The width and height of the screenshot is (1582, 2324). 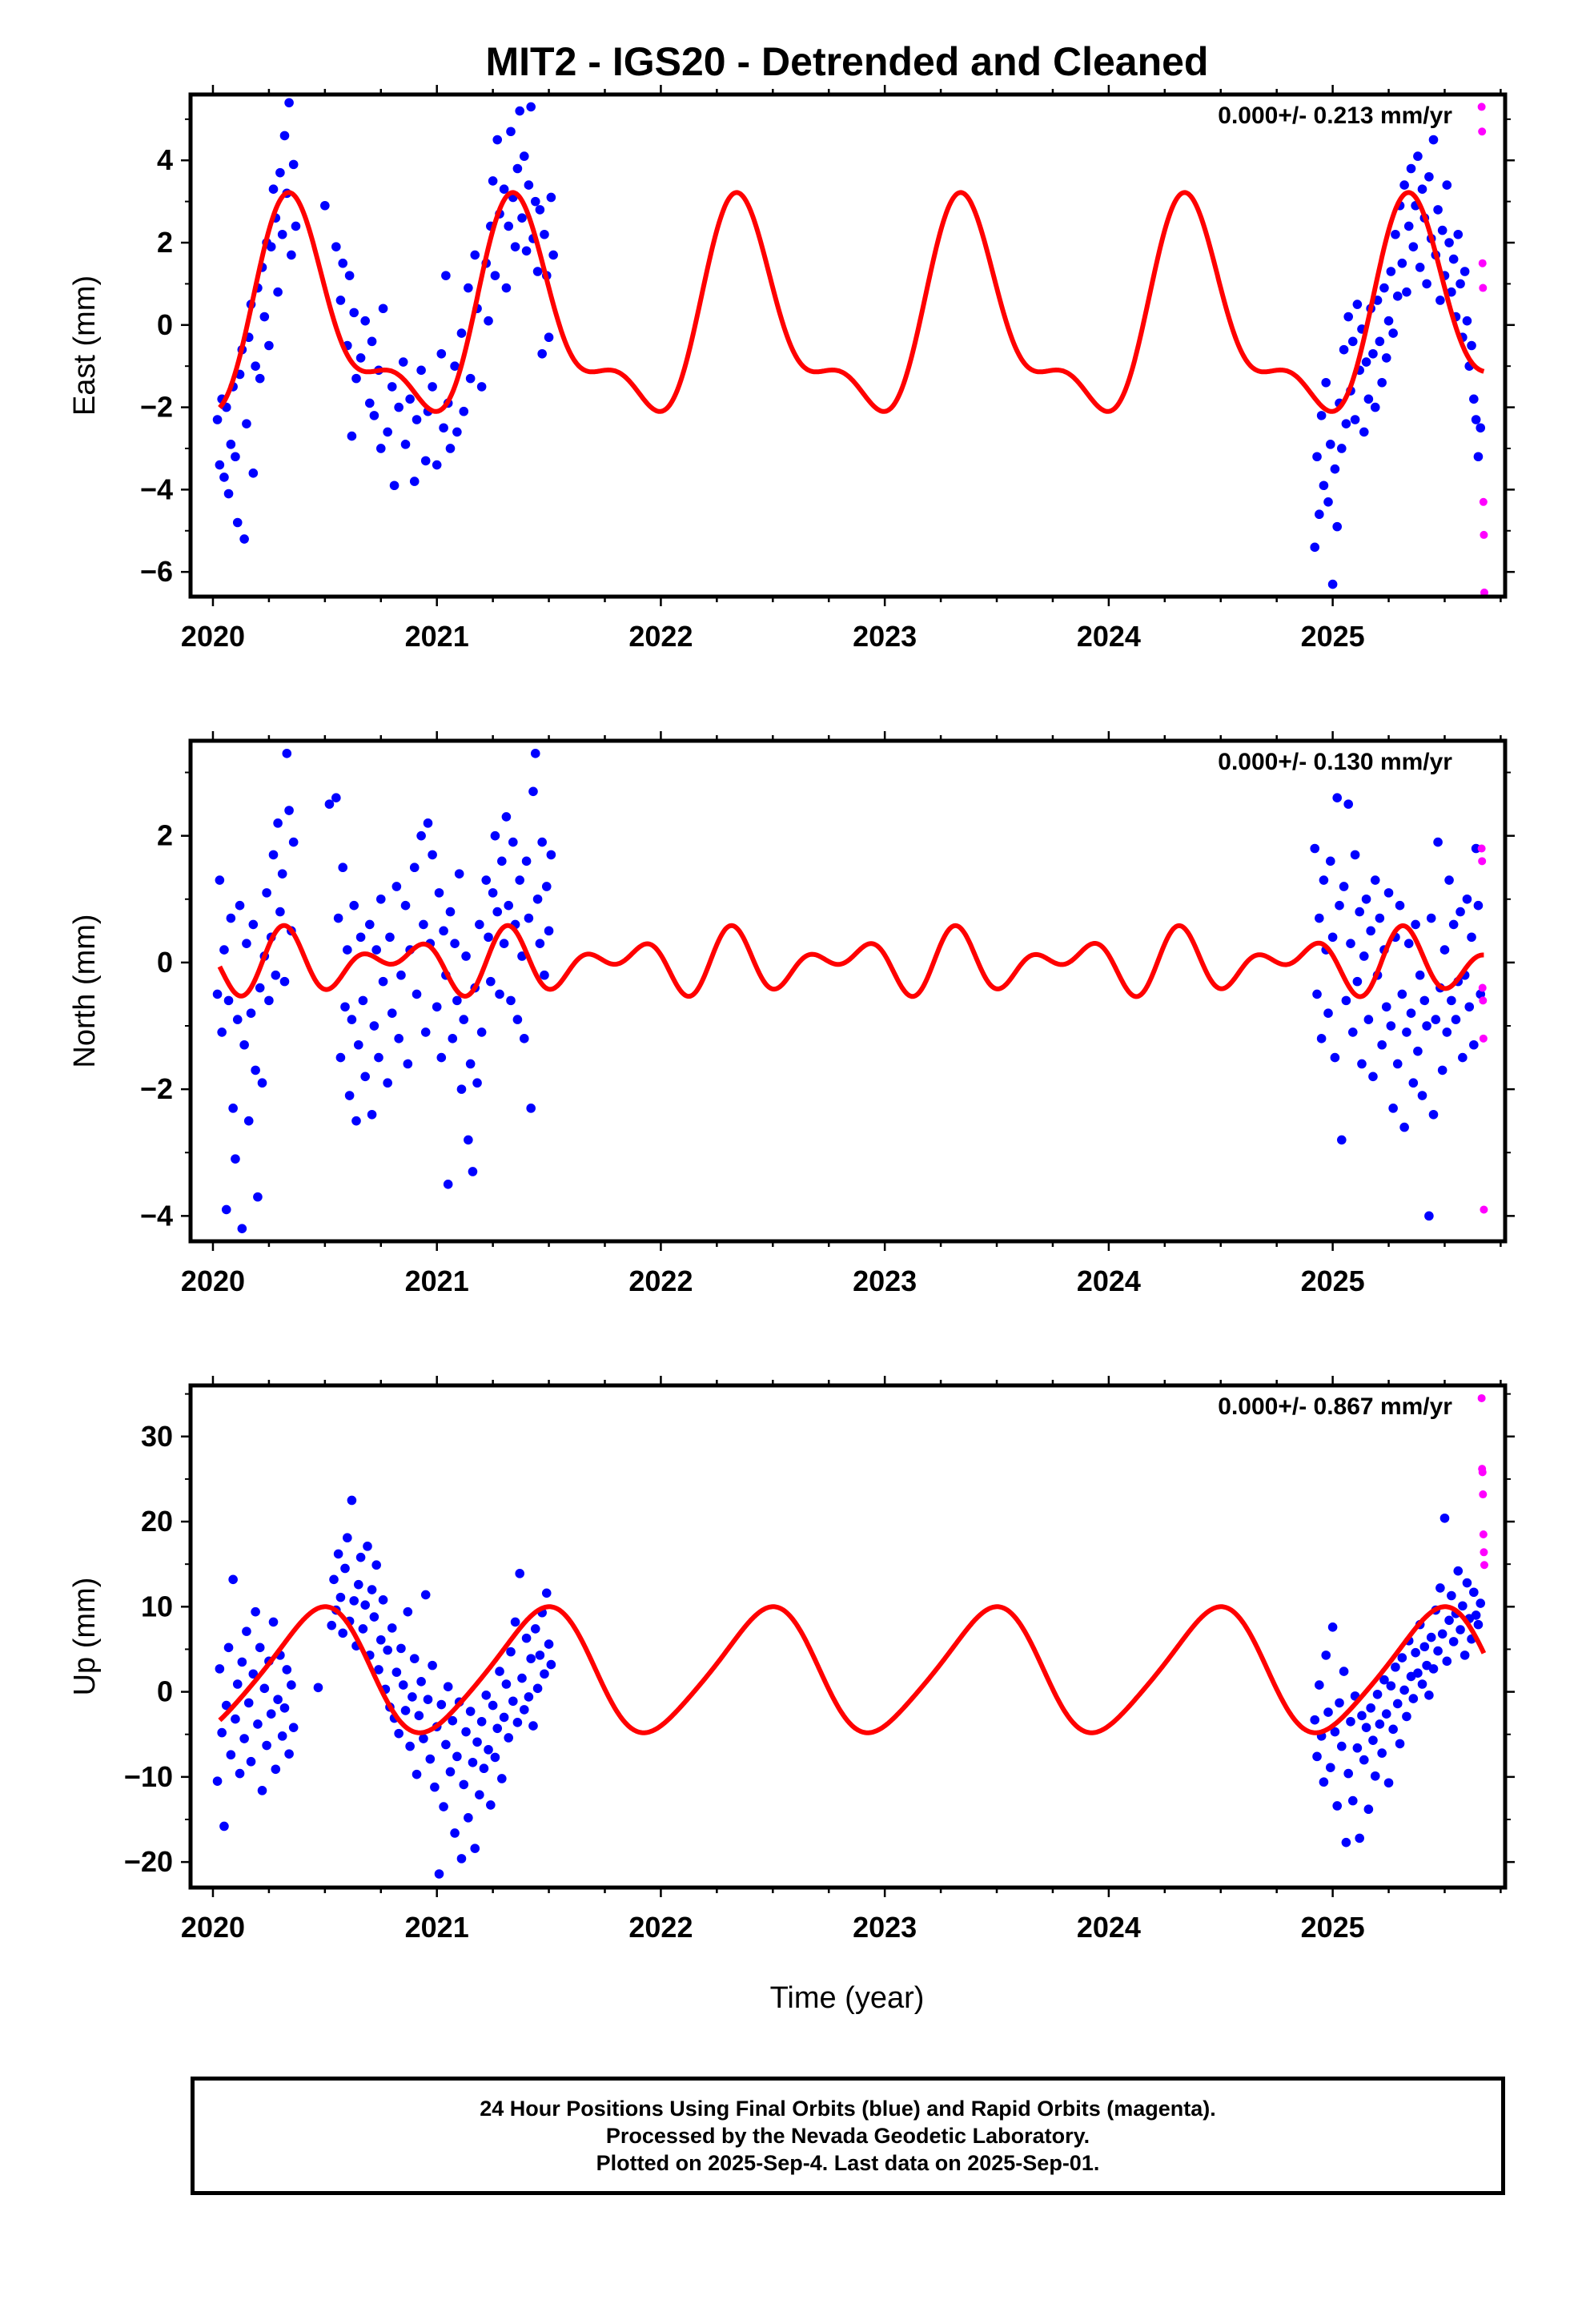 I want to click on x-tick-label: 2021, so click(x=437, y=1281).